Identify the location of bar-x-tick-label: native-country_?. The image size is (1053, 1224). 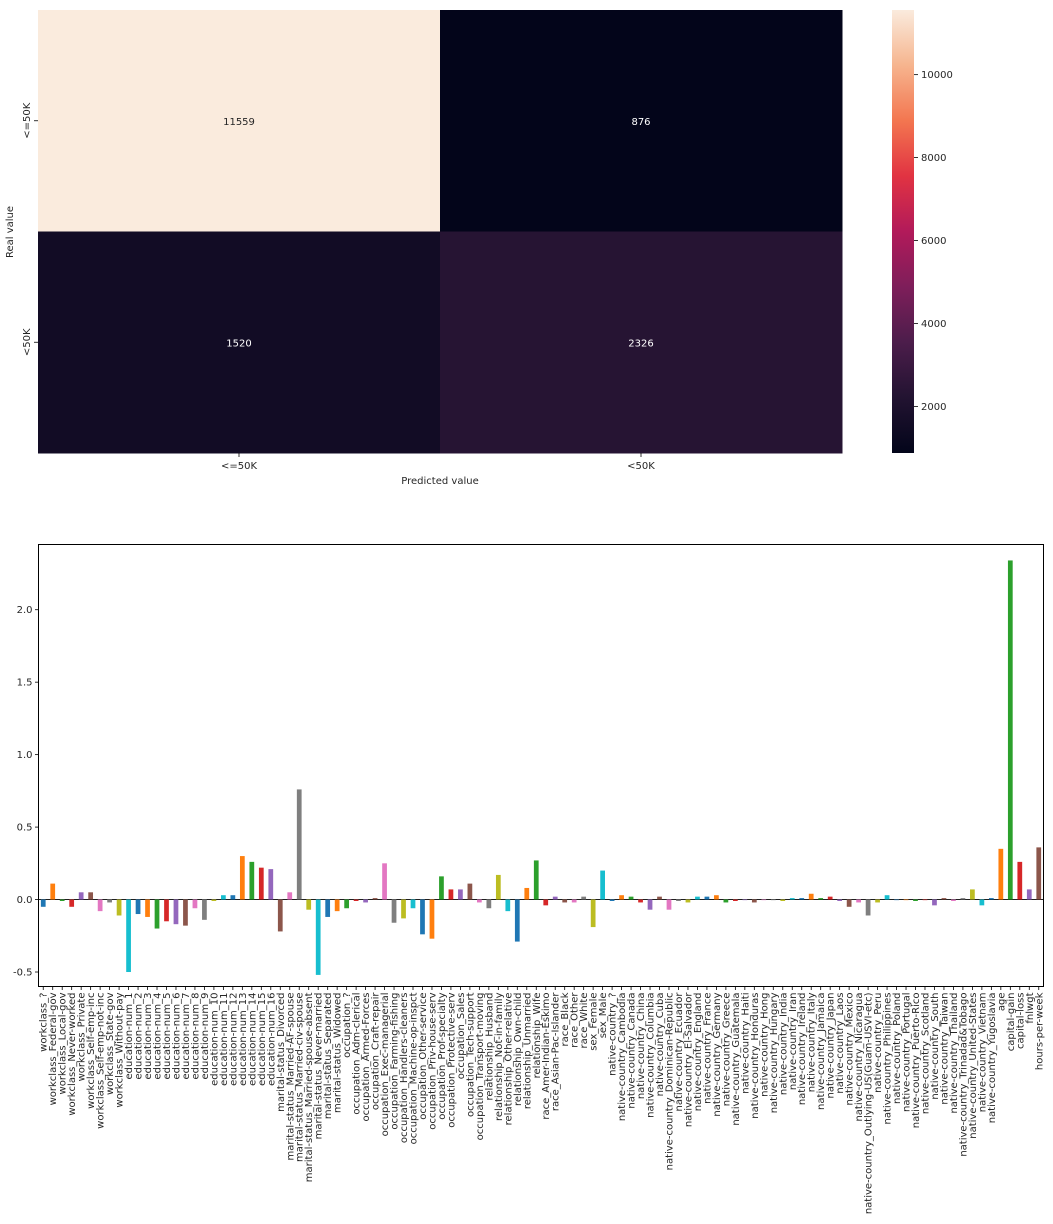
(613, 1034).